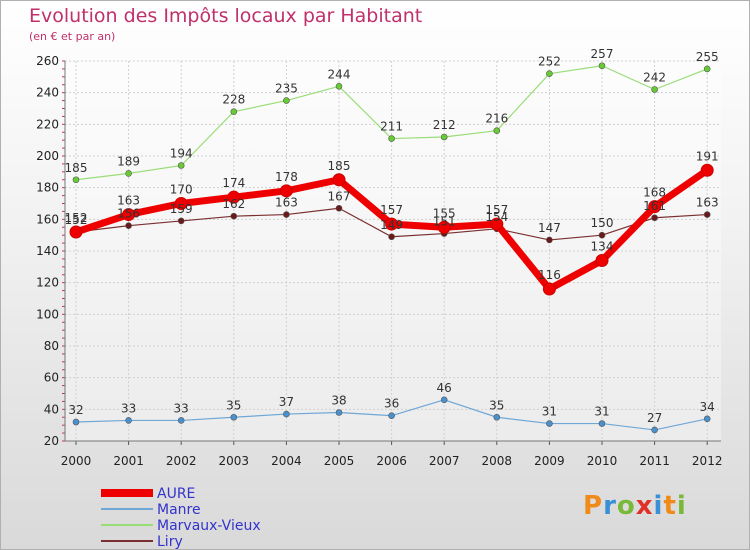  Describe the element at coordinates (181, 190) in the screenshot. I see `data-label-aure: 170` at that location.